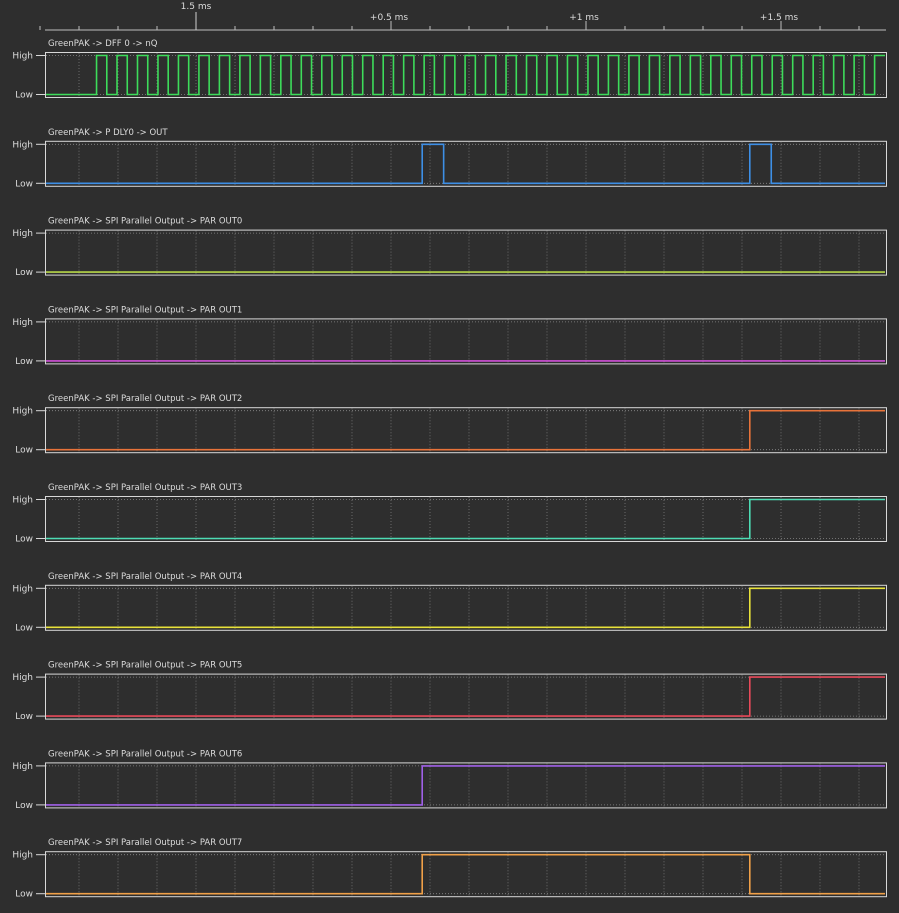 This screenshot has width=899, height=913. Describe the element at coordinates (196, 7) in the screenshot. I see `ruler-label: 1.5 ms` at that location.